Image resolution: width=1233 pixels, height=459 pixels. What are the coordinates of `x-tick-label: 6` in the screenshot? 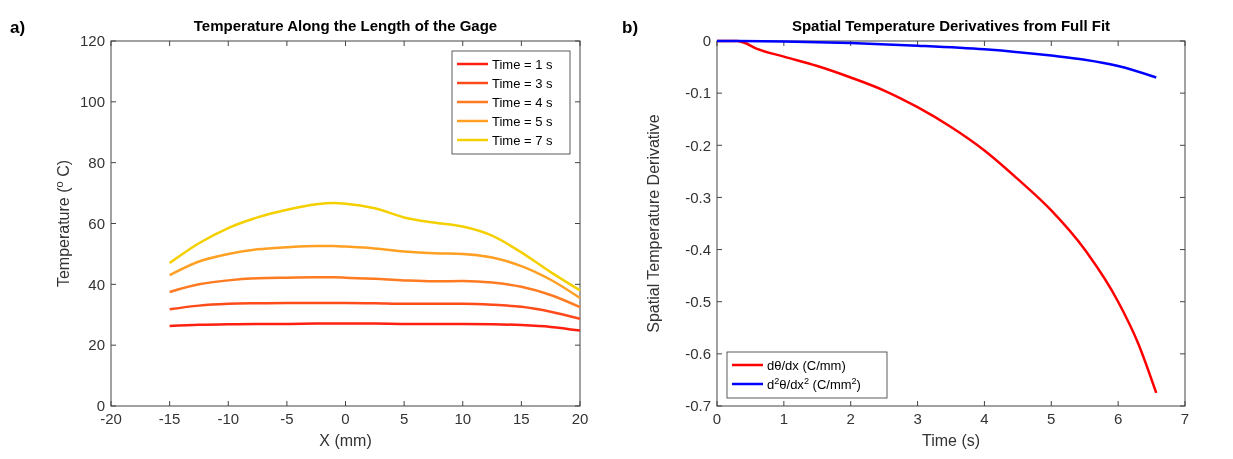 It's located at (1118, 418).